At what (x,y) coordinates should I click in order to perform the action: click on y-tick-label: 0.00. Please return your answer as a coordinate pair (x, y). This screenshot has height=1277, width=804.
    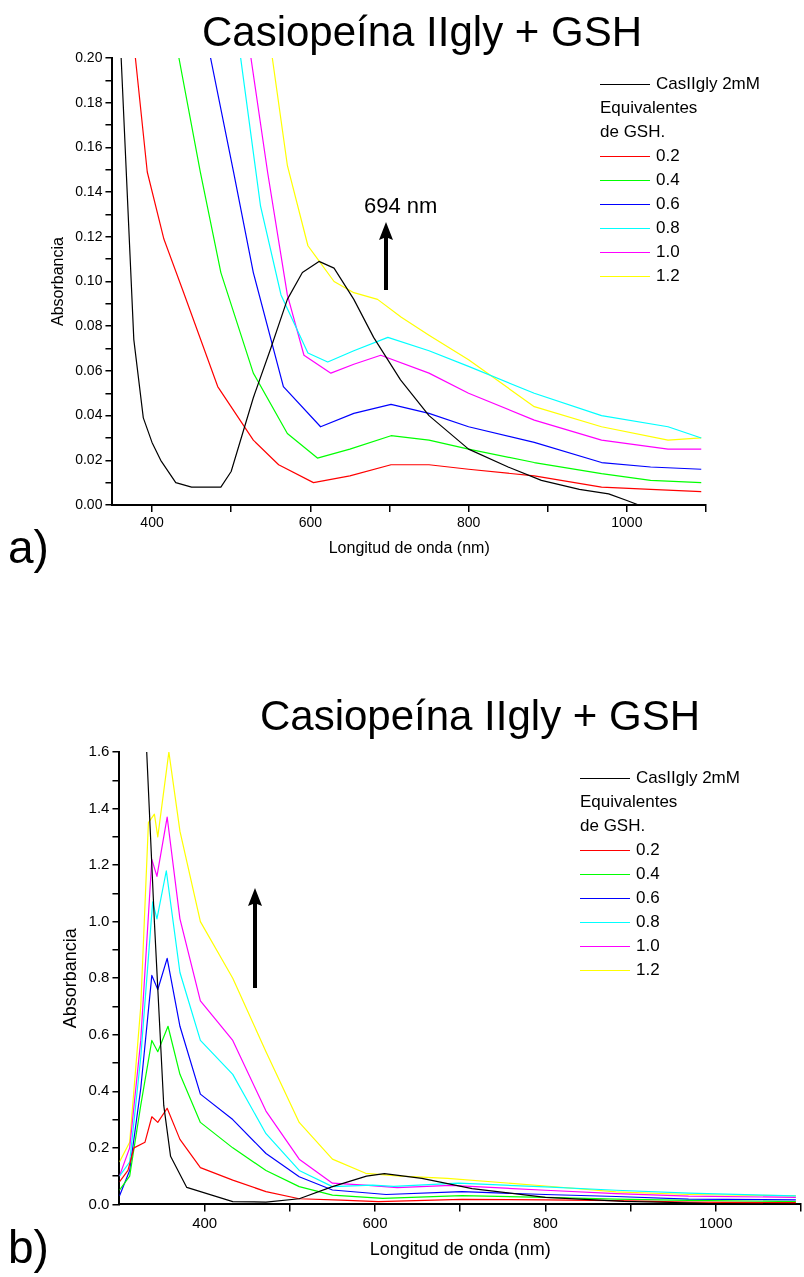
    Looking at the image, I should click on (89, 503).